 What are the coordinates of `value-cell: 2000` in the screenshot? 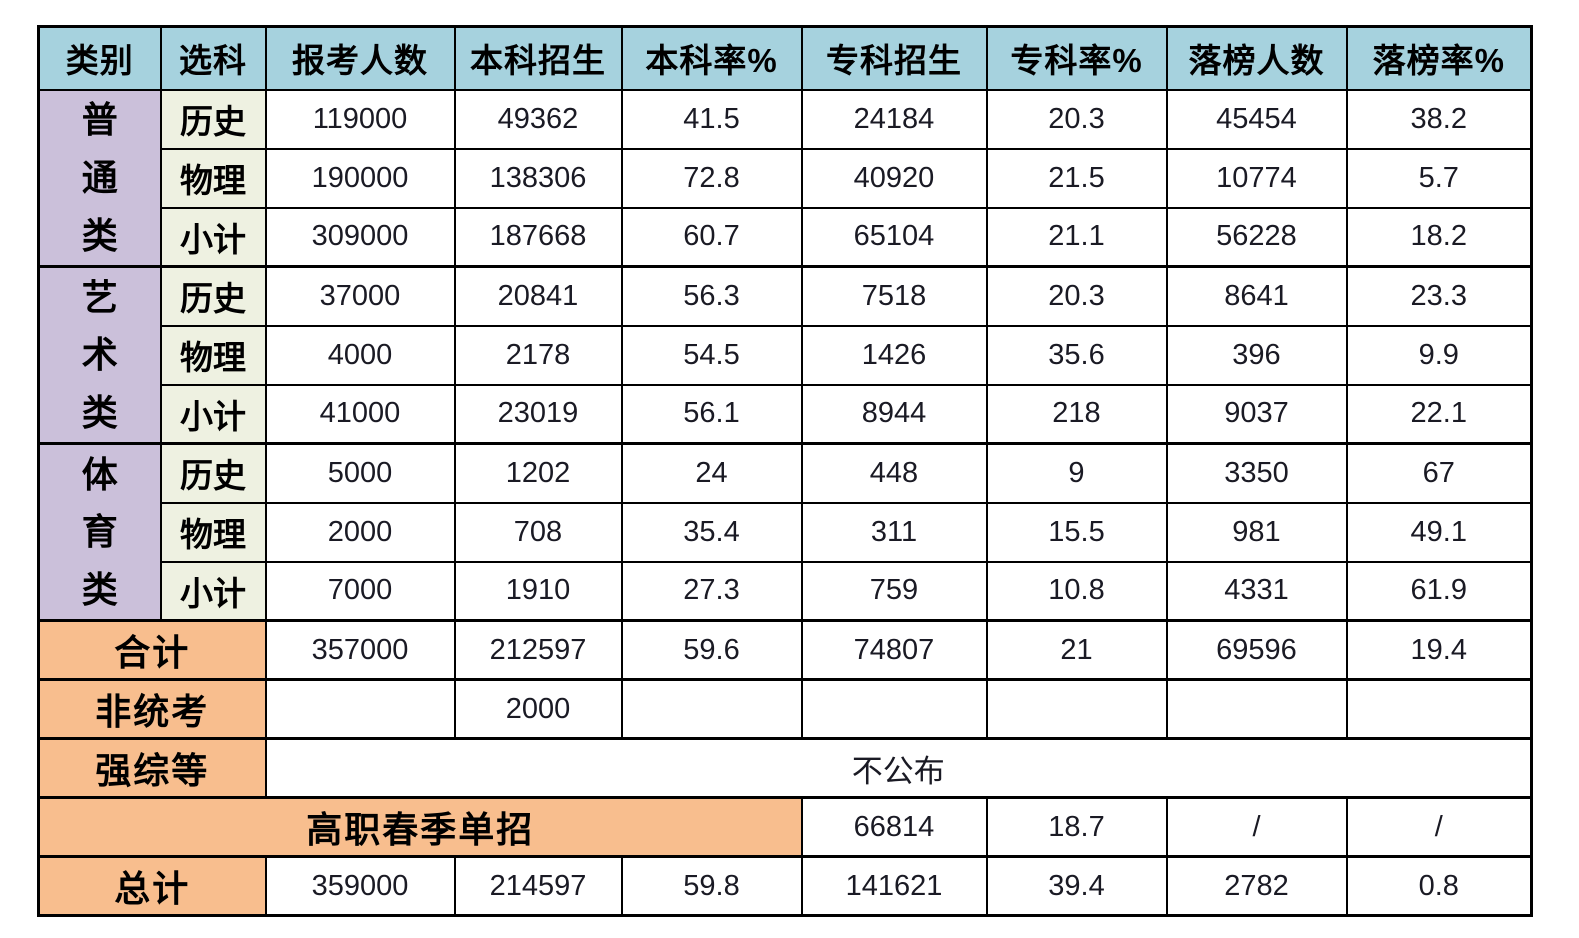 It's located at (360, 532).